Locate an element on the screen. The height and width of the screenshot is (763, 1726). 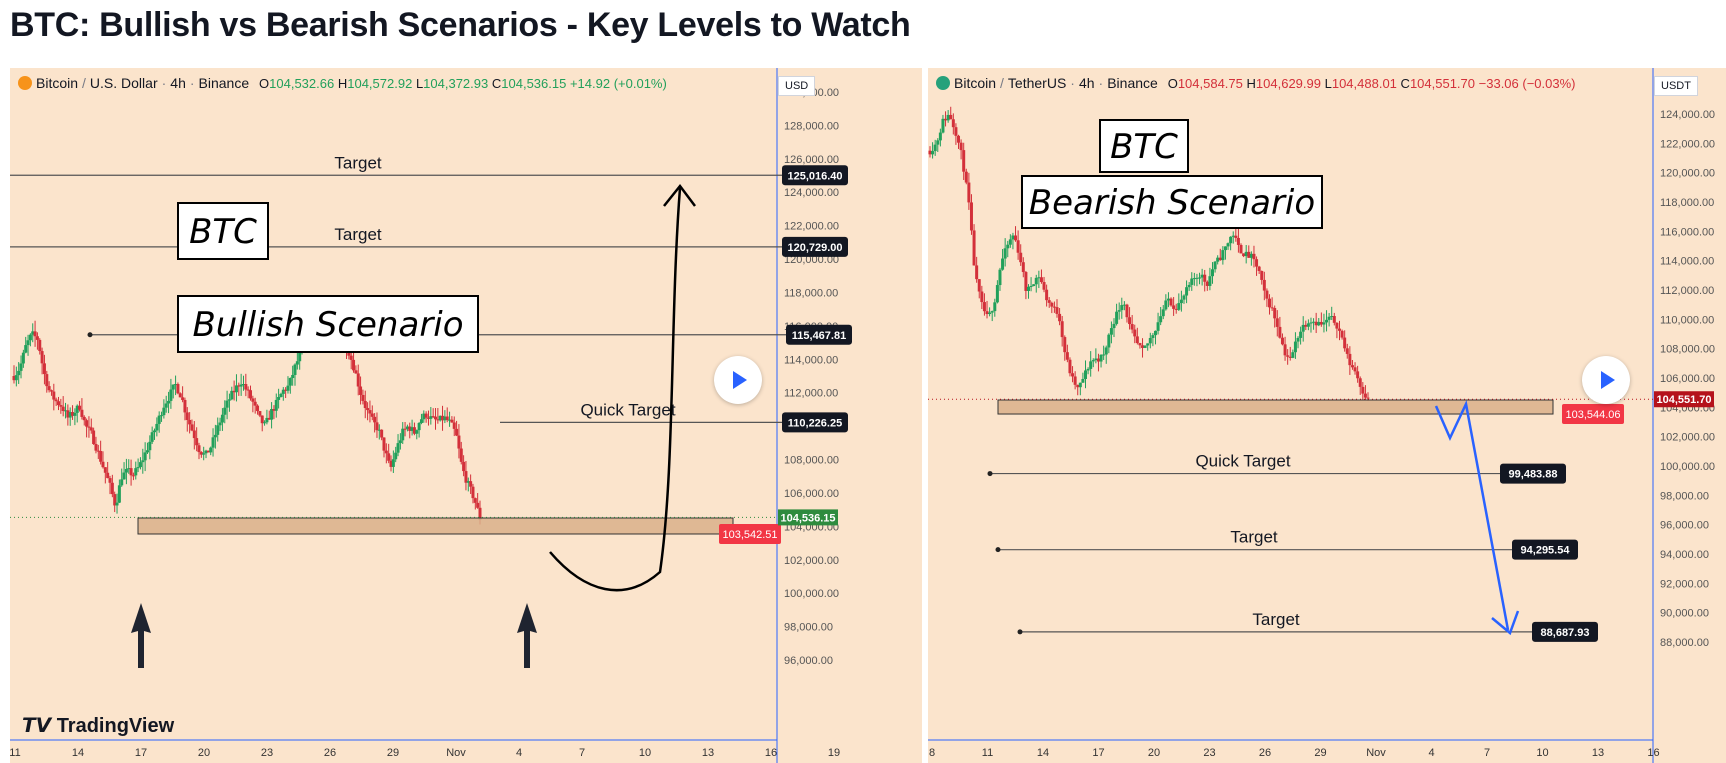
y-tick-label: 88,000.00 is located at coordinates (1684, 643).